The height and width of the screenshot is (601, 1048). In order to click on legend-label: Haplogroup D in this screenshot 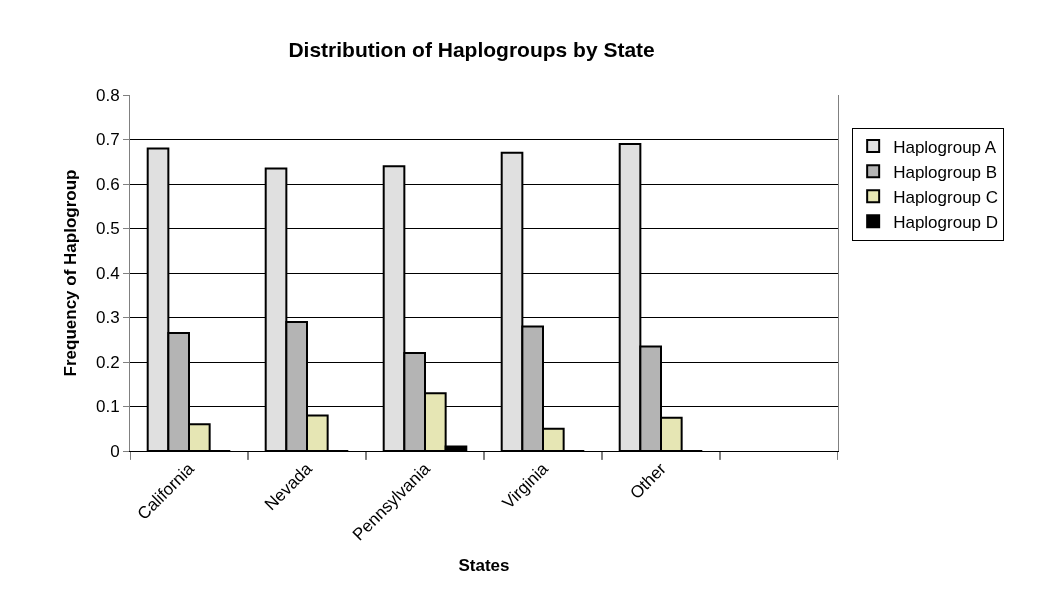, I will do `click(946, 222)`.